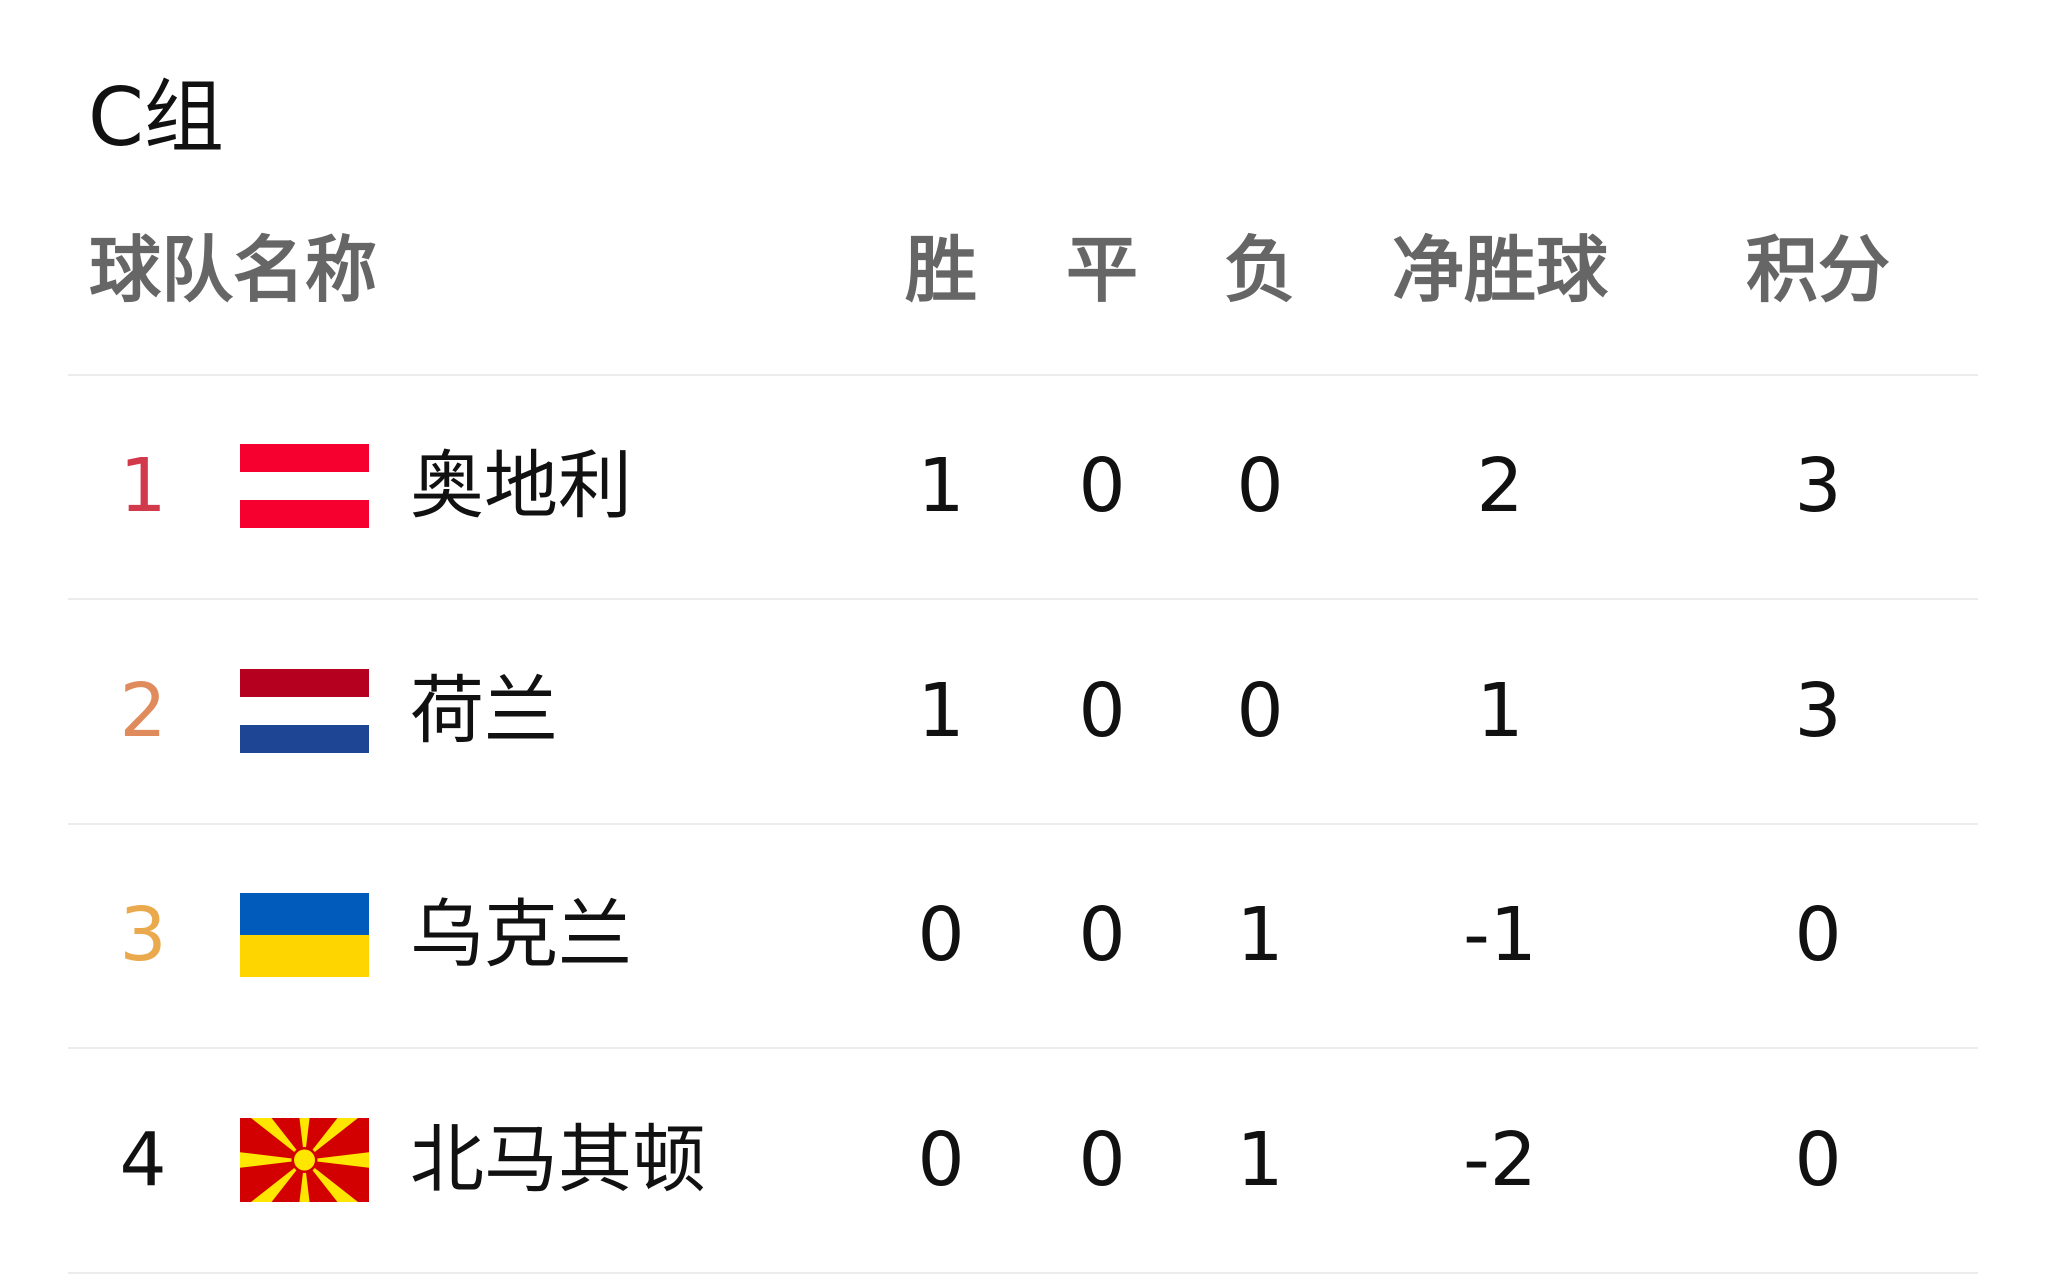 The height and width of the screenshot is (1280, 2045). I want to click on header-goal-difference: 净胜球, so click(1500, 270).